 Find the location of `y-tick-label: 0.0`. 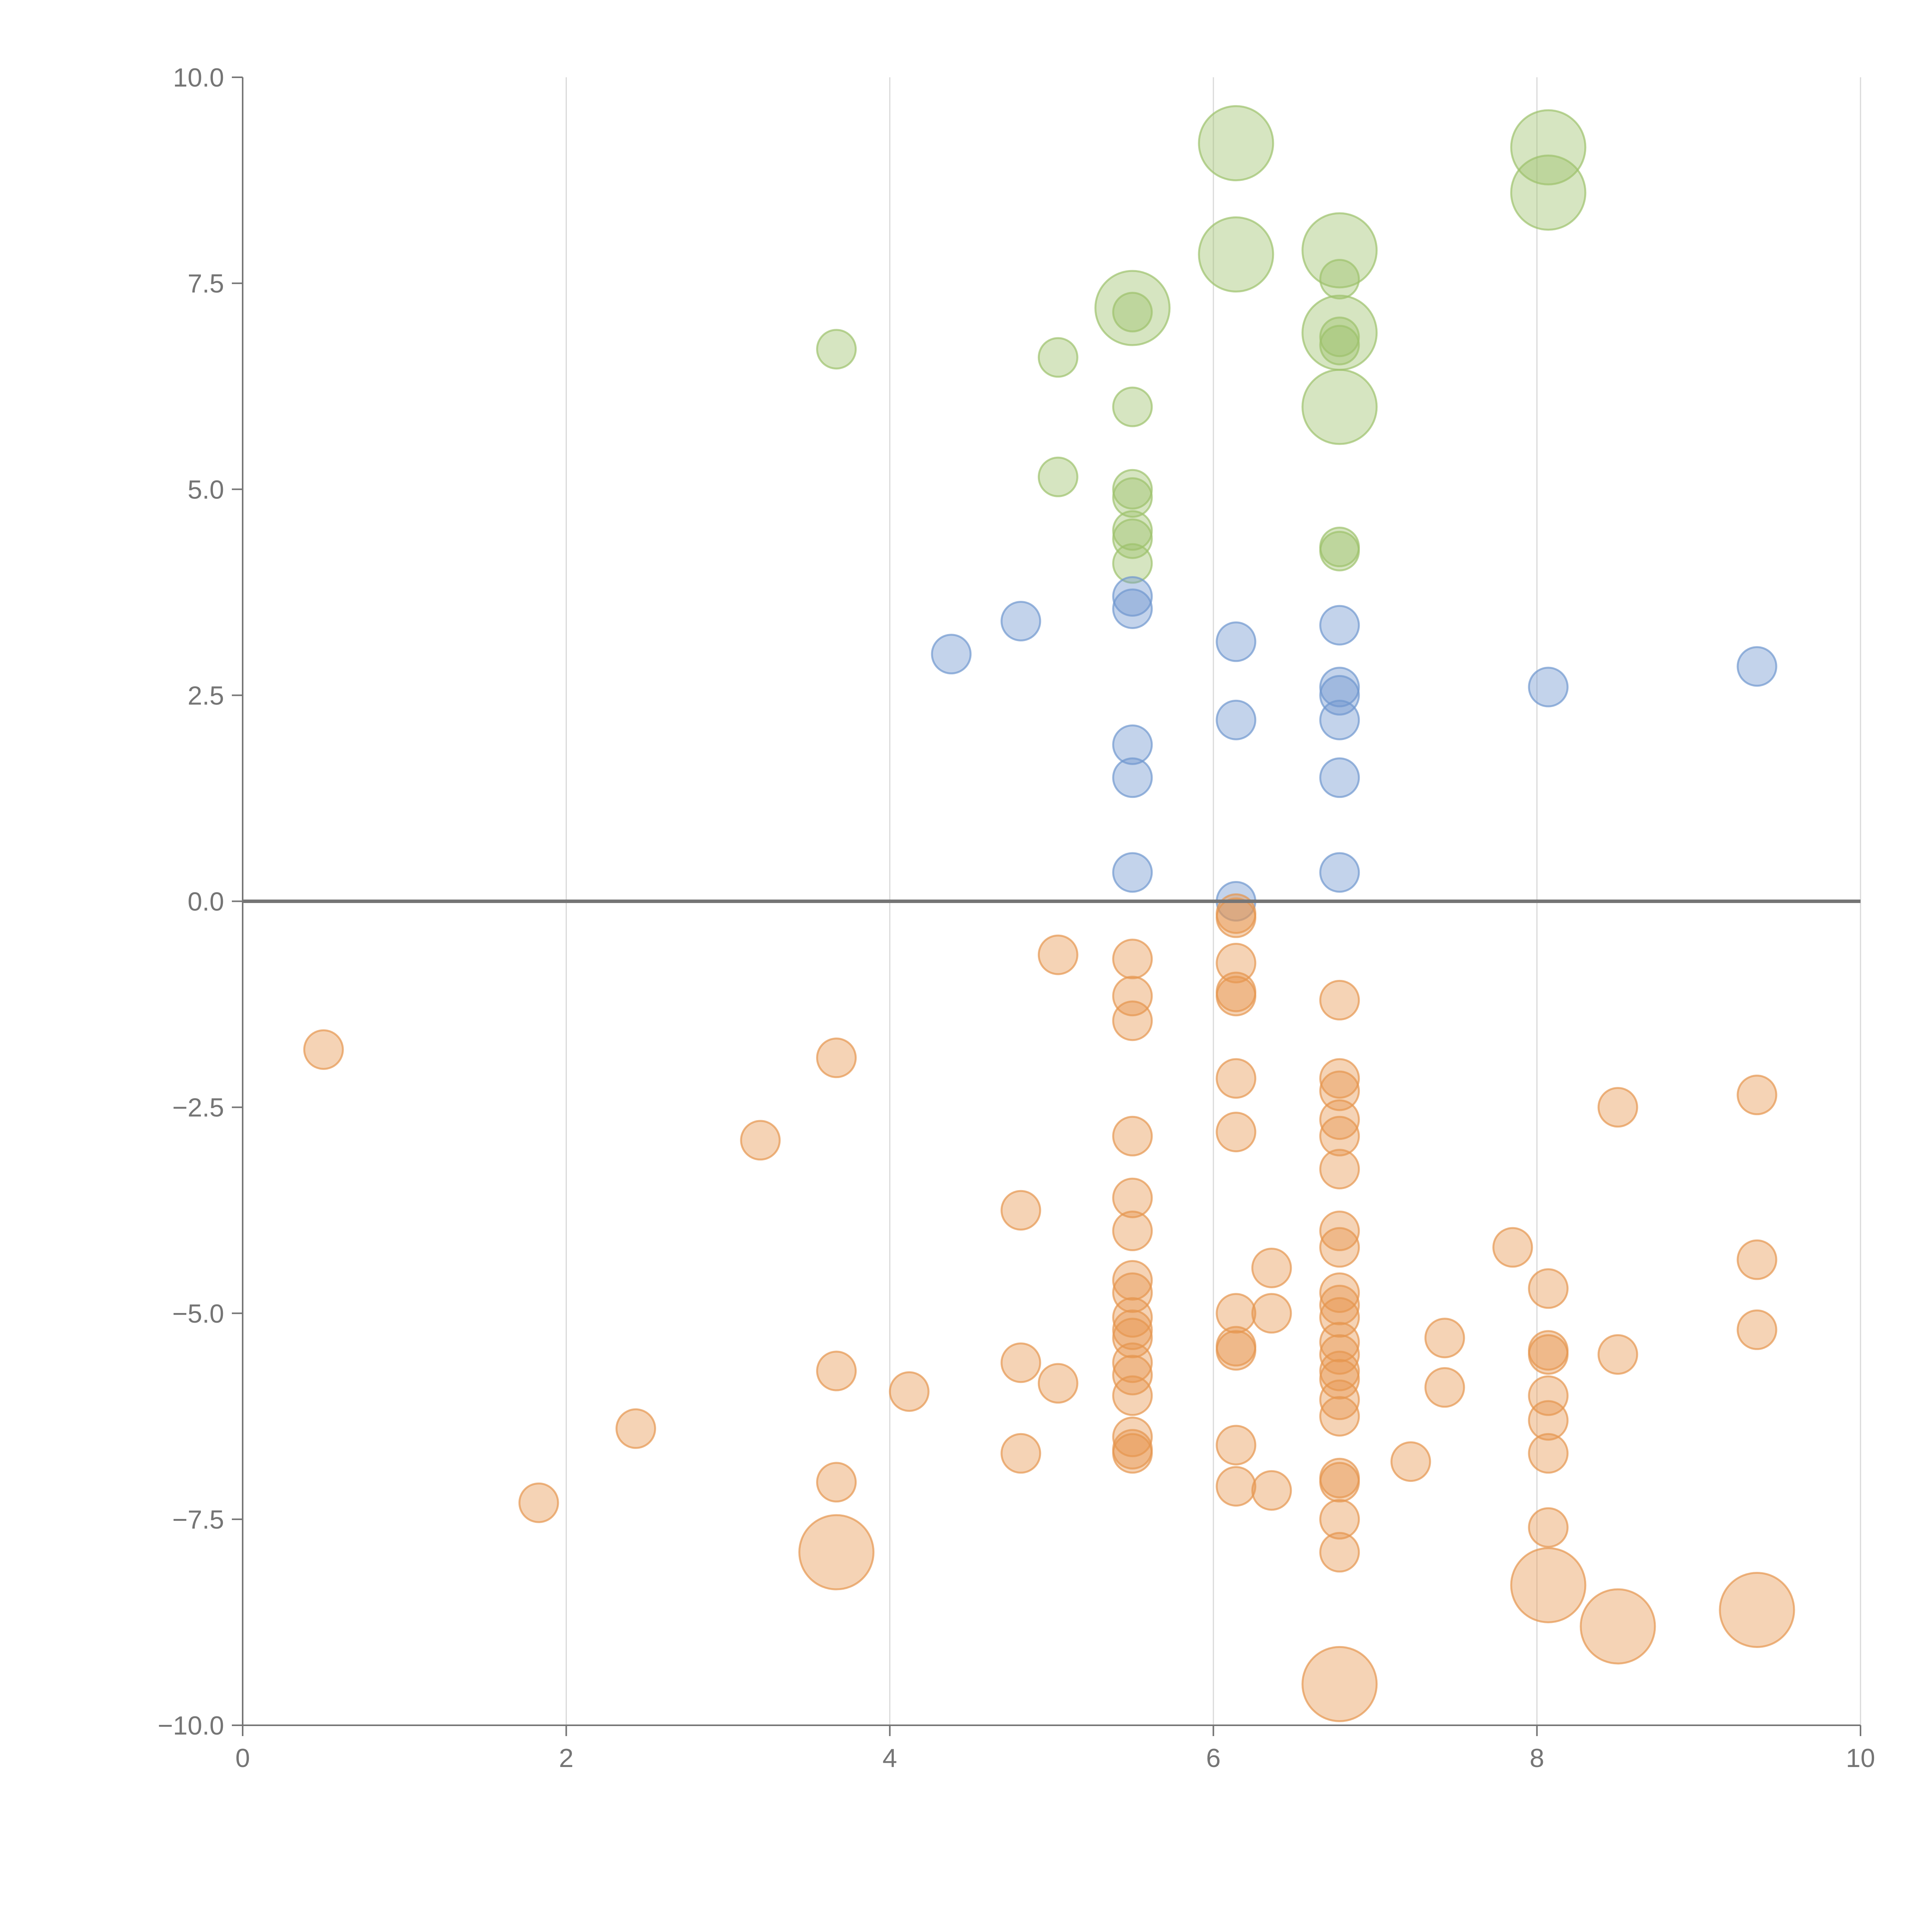

y-tick-label: 0.0 is located at coordinates (205, 902).